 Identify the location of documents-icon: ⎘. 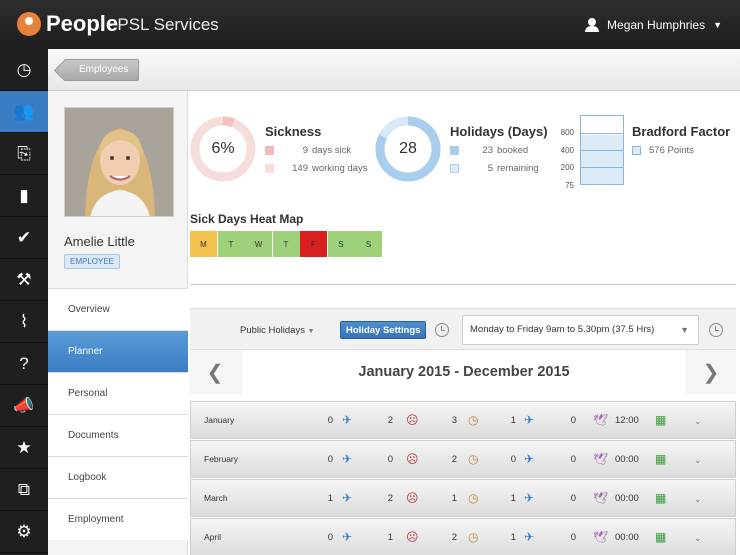
(24, 153).